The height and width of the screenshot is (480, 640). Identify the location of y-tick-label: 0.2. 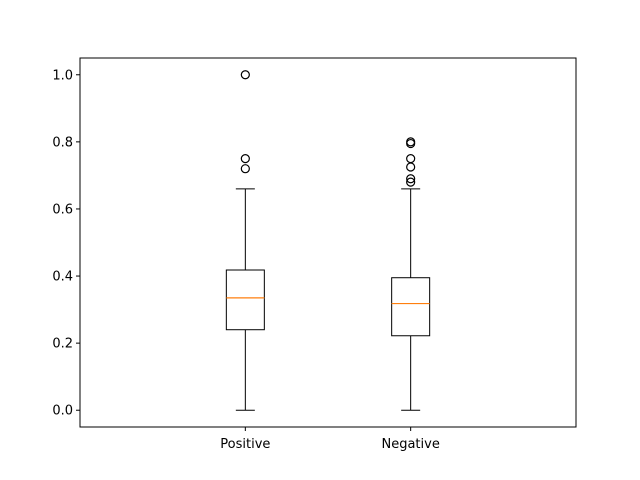
(62, 344).